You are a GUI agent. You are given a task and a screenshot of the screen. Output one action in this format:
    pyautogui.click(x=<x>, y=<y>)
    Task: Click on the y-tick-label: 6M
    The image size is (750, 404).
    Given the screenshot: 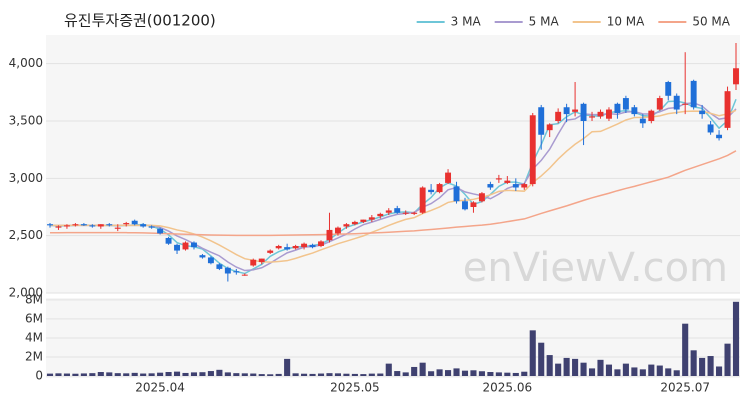 What is the action you would take?
    pyautogui.click(x=34, y=318)
    